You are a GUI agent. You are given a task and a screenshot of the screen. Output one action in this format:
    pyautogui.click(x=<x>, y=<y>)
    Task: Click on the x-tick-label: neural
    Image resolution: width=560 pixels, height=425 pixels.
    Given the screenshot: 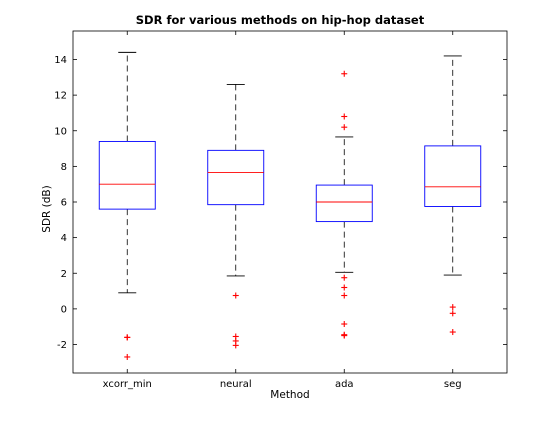 What is the action you would take?
    pyautogui.click(x=236, y=384)
    